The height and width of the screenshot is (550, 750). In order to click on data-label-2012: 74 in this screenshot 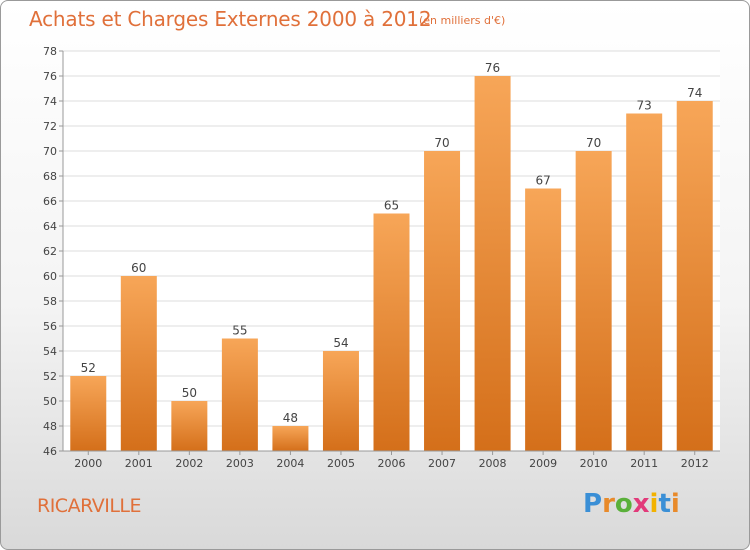, I will do `click(694, 93)`.